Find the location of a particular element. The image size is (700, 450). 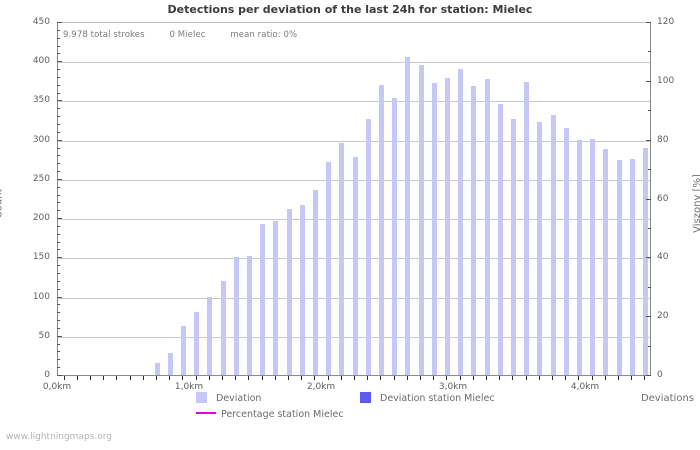

y-axis-left-tick-label: 0 is located at coordinates (47, 375).